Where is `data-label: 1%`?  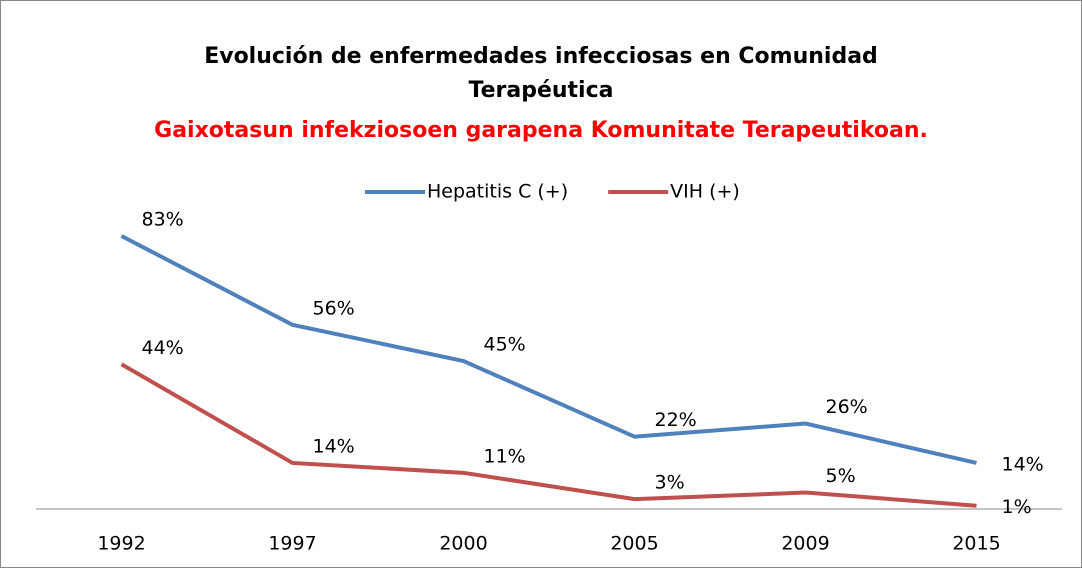 data-label: 1% is located at coordinates (1017, 507).